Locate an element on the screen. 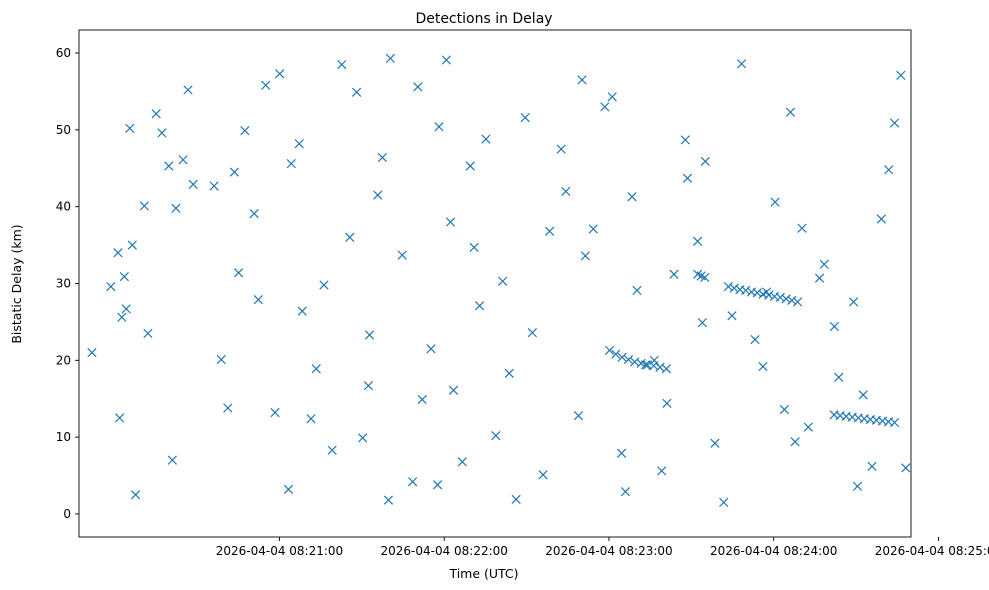  y-axis-label: Bistatic Delay (km) is located at coordinates (16, 283).